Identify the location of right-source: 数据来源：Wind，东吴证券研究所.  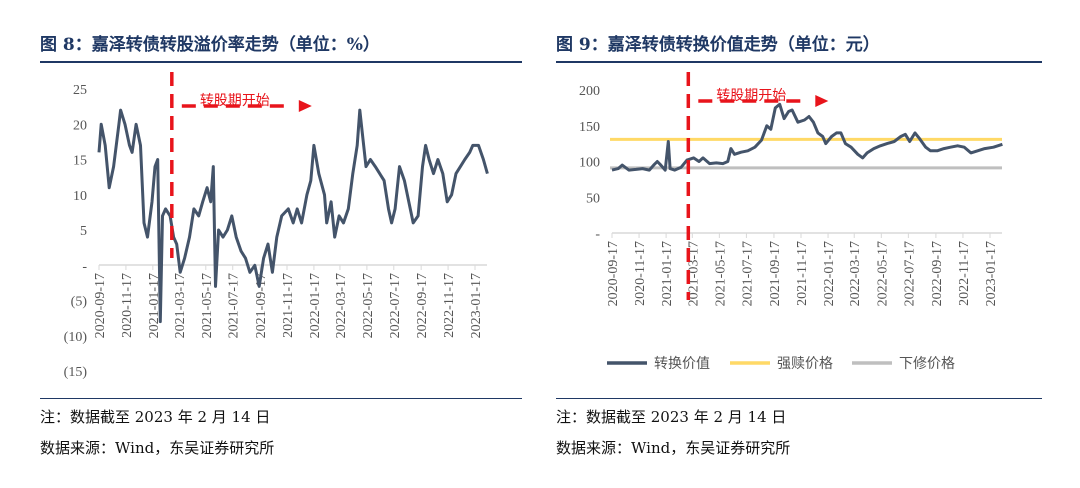
(673, 448).